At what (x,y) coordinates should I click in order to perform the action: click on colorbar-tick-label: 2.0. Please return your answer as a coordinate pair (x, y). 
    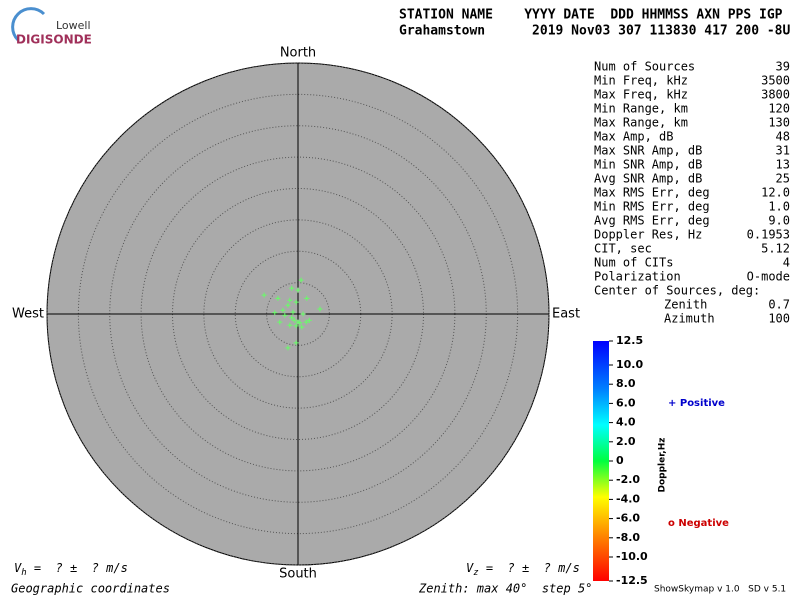
    Looking at the image, I should click on (626, 441).